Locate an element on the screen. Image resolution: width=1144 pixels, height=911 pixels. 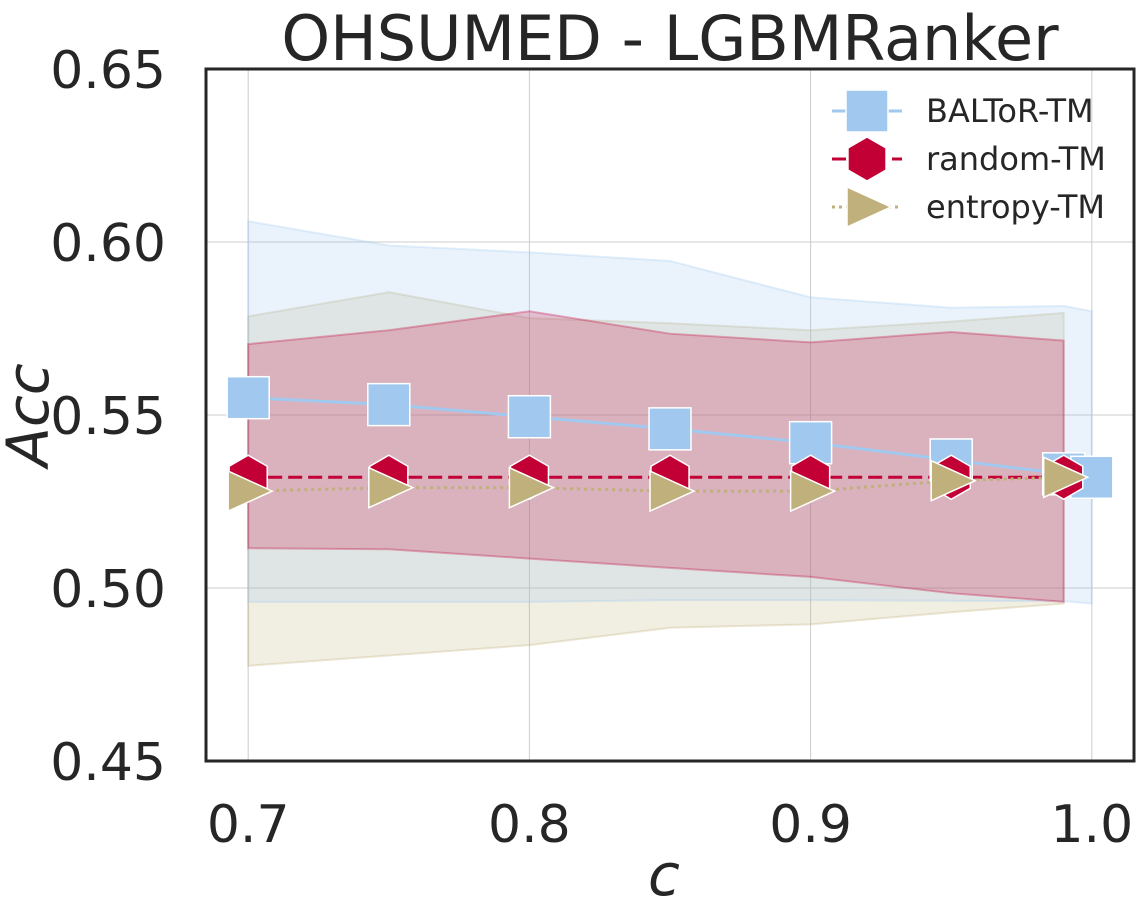
x-tick-label: 1.0 is located at coordinates (1091, 825).